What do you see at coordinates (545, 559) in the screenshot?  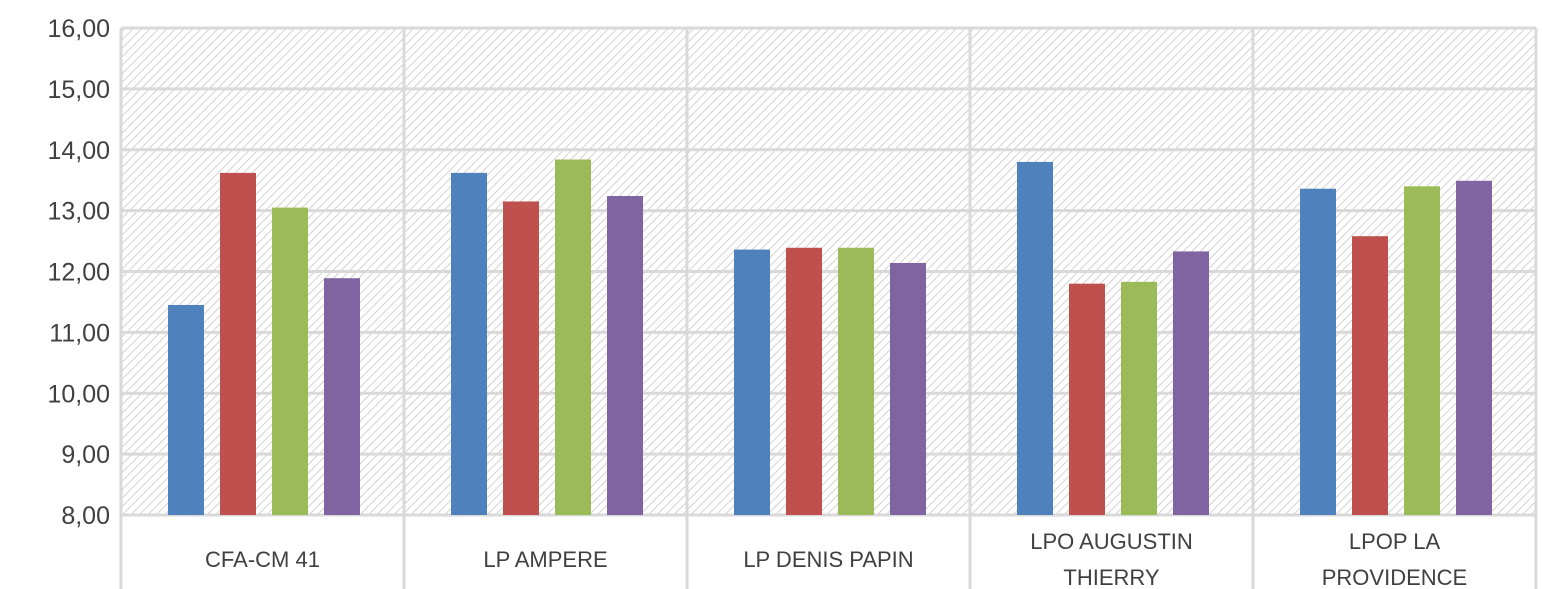 I see `x-category-label: LP AMPERE` at bounding box center [545, 559].